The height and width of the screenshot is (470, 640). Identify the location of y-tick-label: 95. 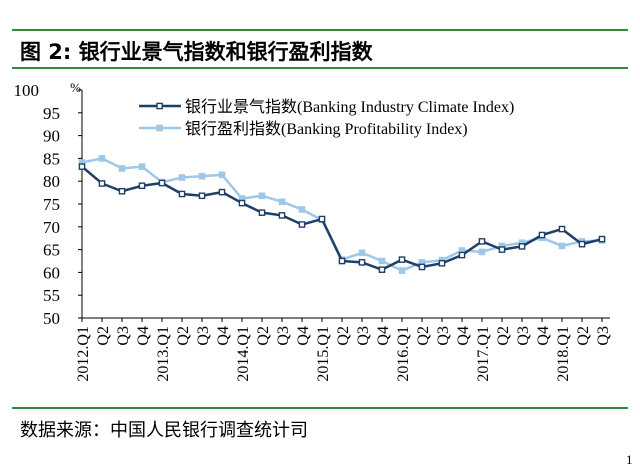
(51, 113).